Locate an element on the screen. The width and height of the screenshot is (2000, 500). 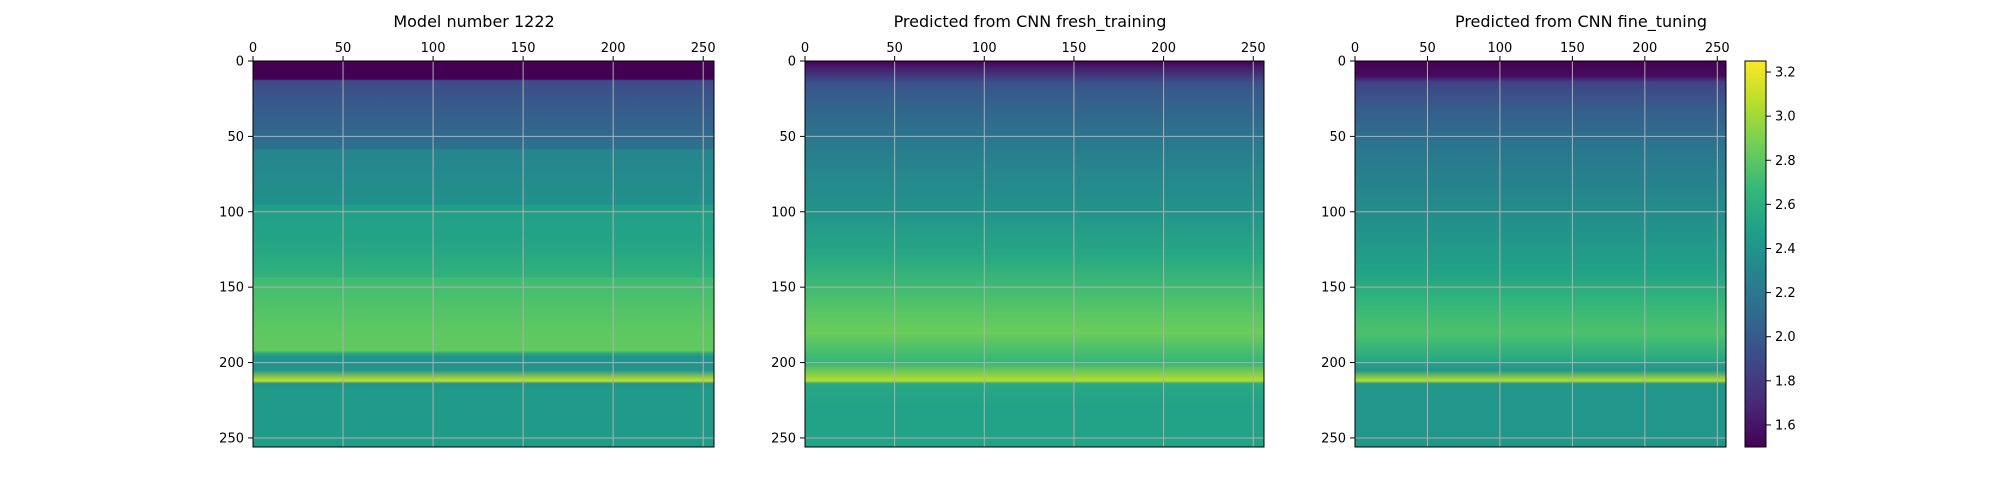
panel-1-title: Model number 1222 is located at coordinates (473, 21).